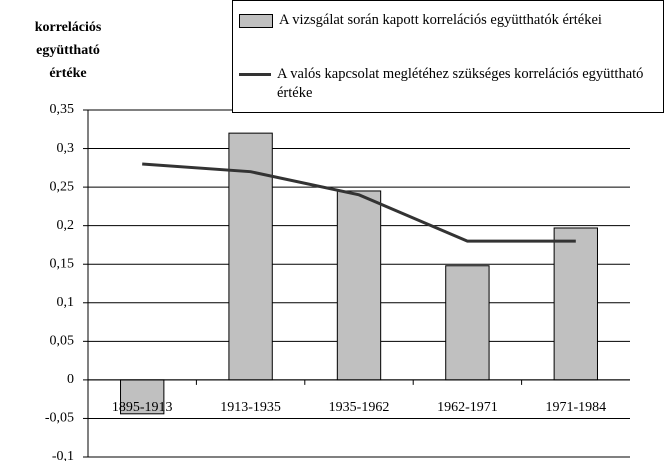 The width and height of the screenshot is (666, 461). I want to click on line-series, so click(359, 202).